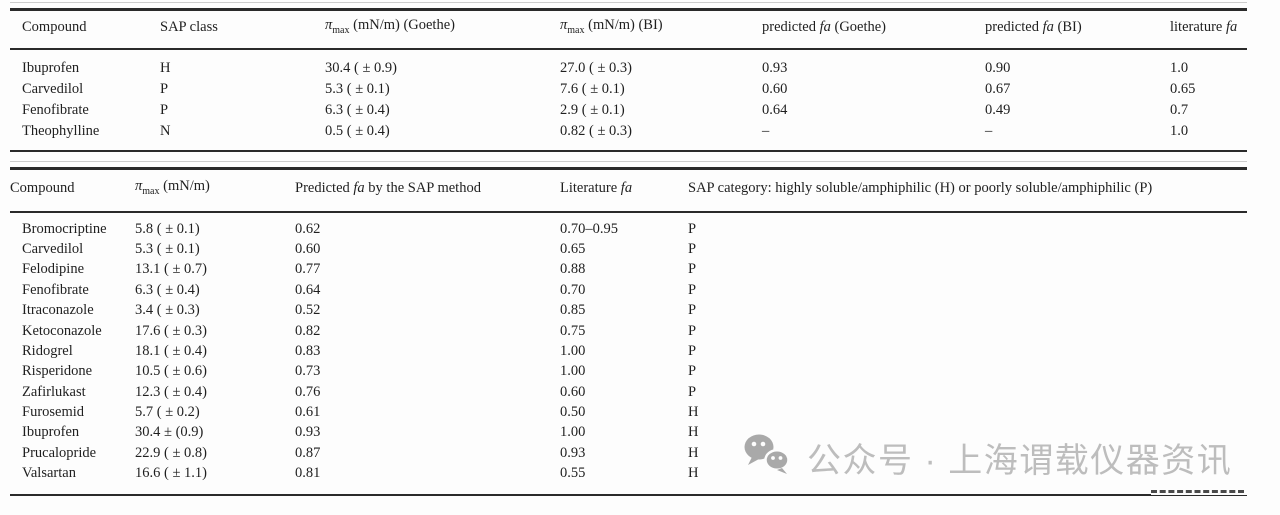  I want to click on cell-compound: Zafirlukast, so click(54, 391).